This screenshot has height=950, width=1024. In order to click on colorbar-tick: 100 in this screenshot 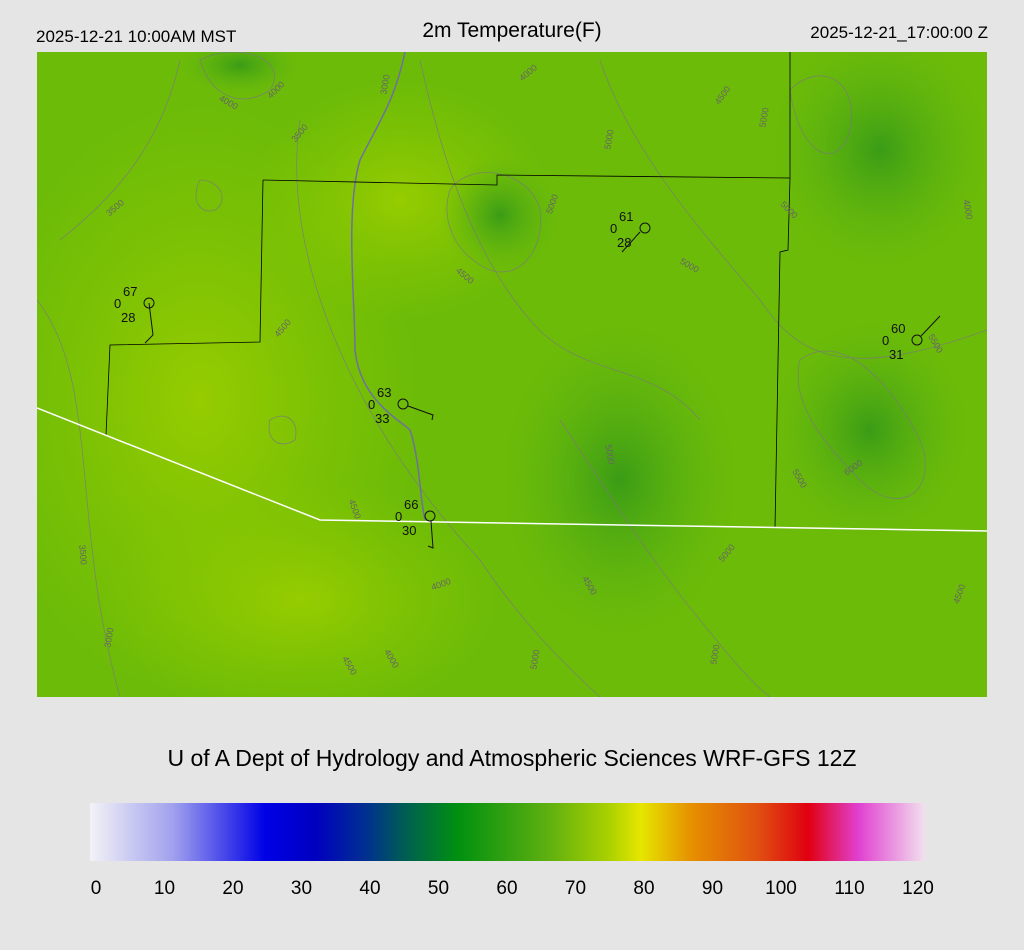, I will do `click(781, 888)`.